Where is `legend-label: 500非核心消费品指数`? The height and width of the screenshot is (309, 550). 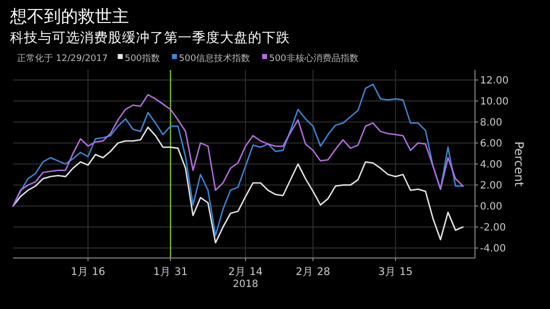
legend-label: 500非核心消费品指数 is located at coordinates (313, 58).